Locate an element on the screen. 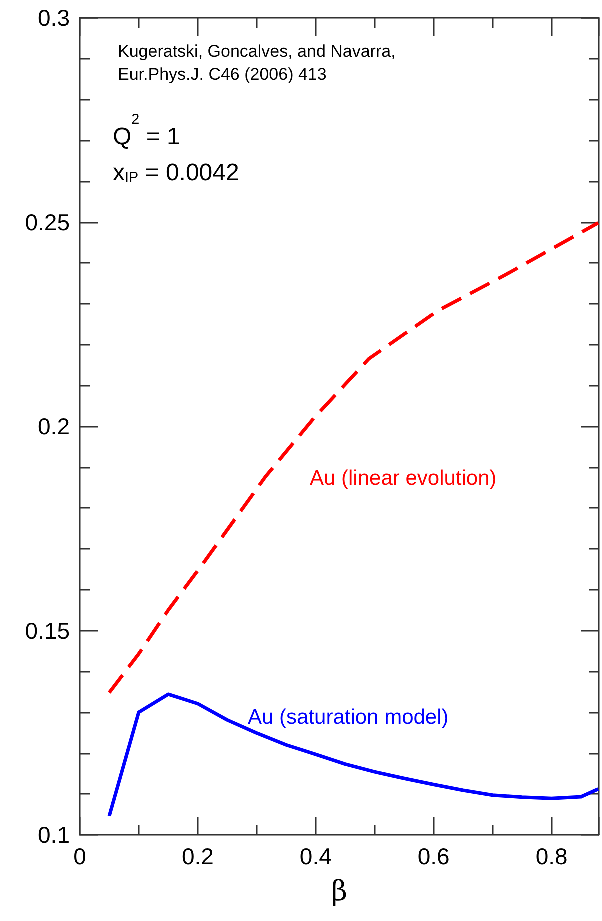 This screenshot has height=921, width=602. y-tick-label: 0.3 is located at coordinates (54, 18).